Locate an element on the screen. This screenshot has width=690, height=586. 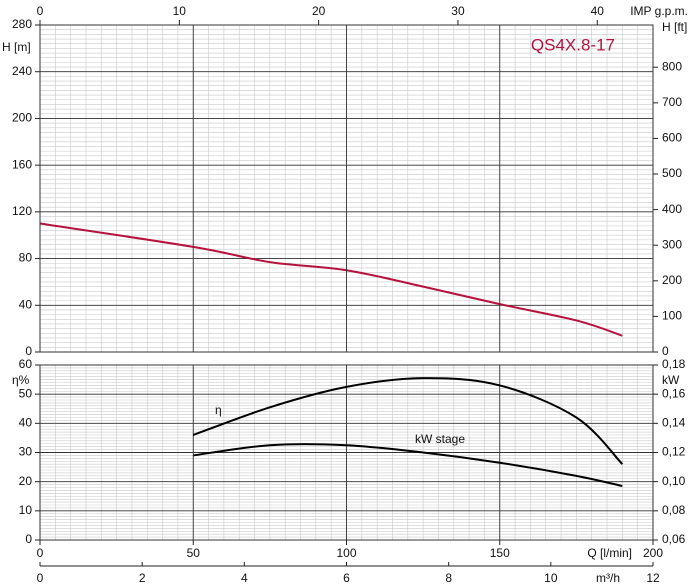
y2-tick-label: 100 is located at coordinates (672, 316).